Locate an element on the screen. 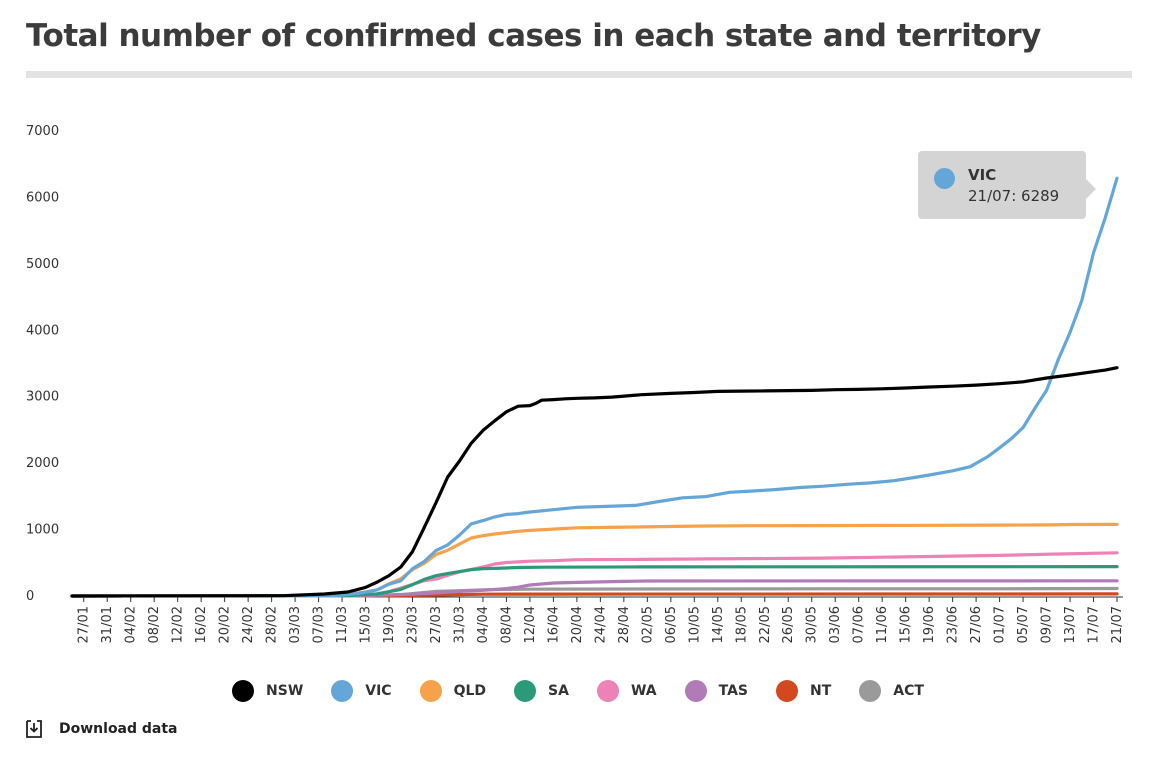 The image size is (1156, 765). x-tick-label: 03/03 is located at coordinates (295, 624).